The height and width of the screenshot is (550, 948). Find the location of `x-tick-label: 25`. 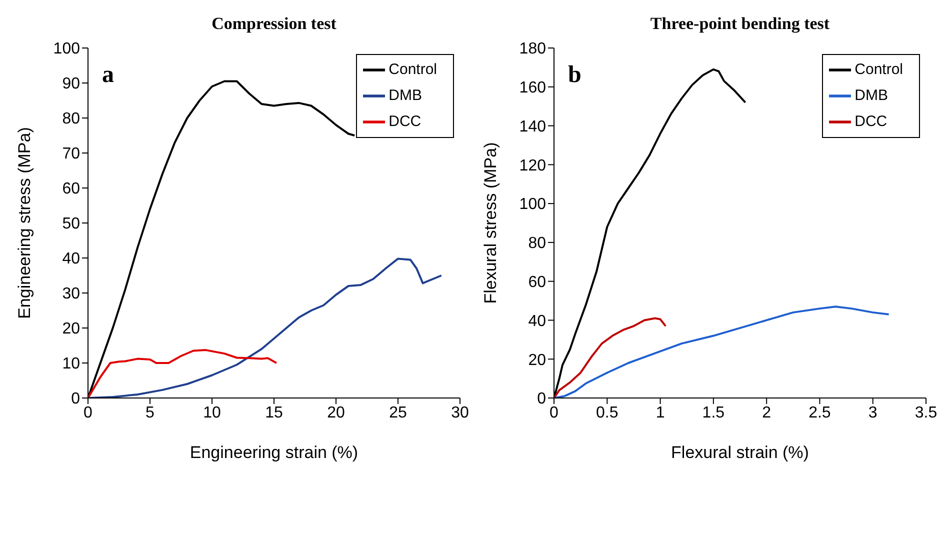

x-tick-label: 25 is located at coordinates (398, 413).